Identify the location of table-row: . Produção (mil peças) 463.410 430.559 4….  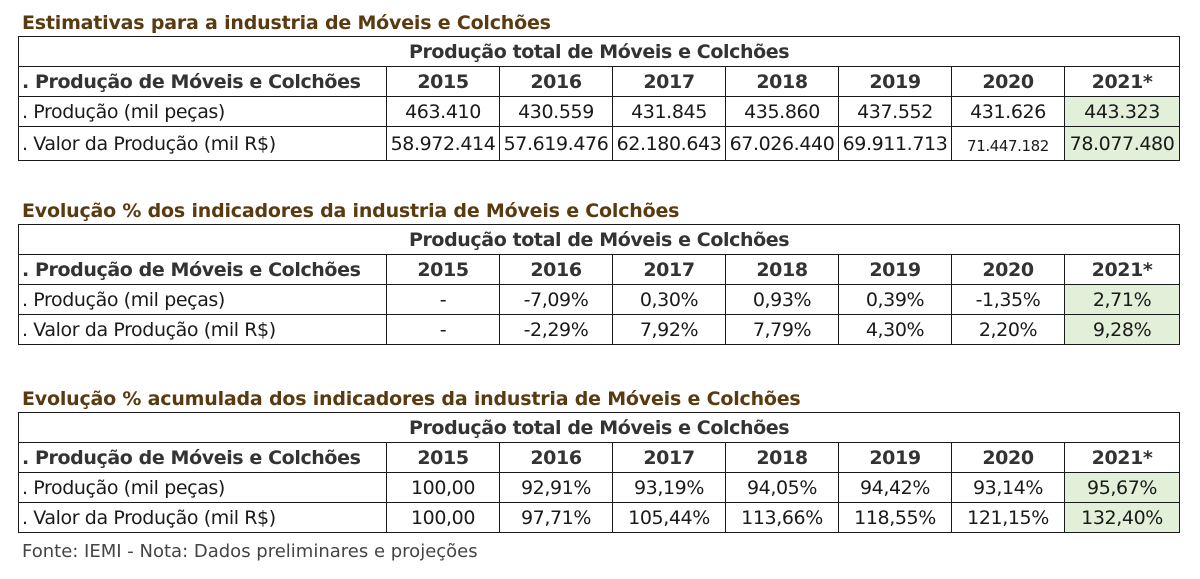
(599, 111).